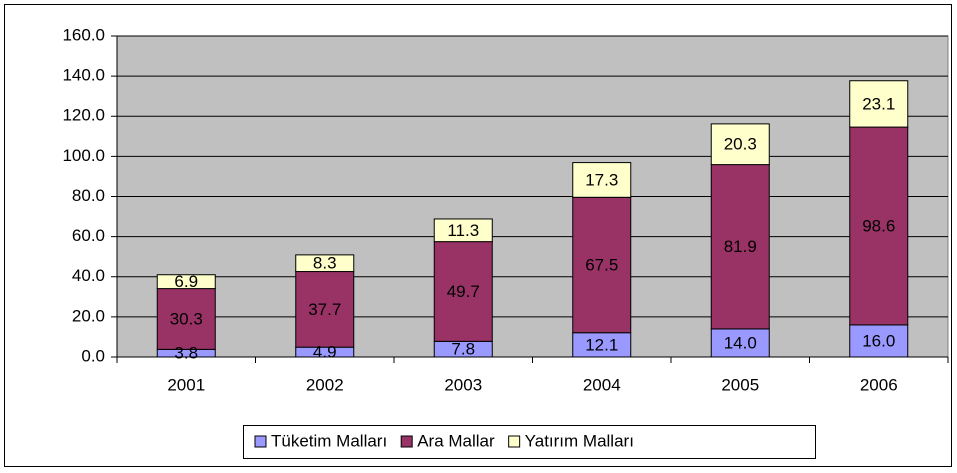  I want to click on y-tick-label: 80.0, so click(88, 195).